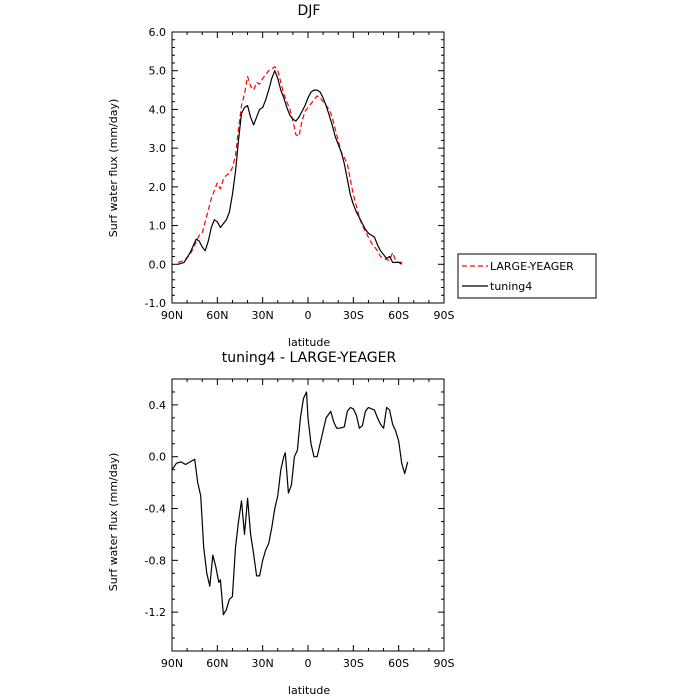 The width and height of the screenshot is (700, 700). Describe the element at coordinates (353, 663) in the screenshot. I see `difference-x-tick-label: 30S` at that location.